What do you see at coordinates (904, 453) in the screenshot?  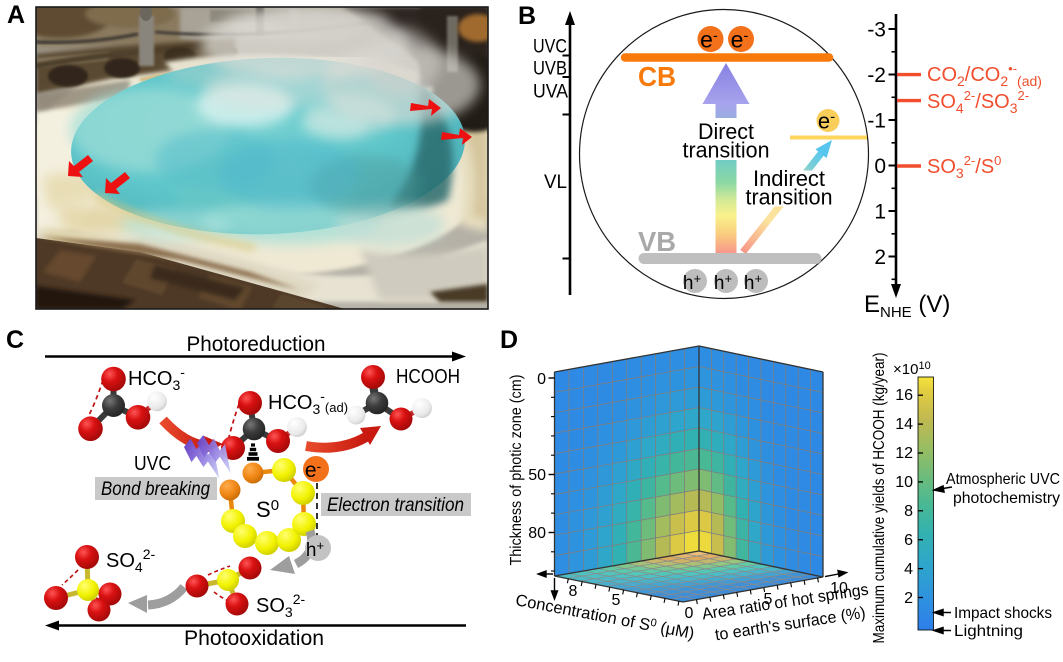 I see `svg-text: 12` at bounding box center [904, 453].